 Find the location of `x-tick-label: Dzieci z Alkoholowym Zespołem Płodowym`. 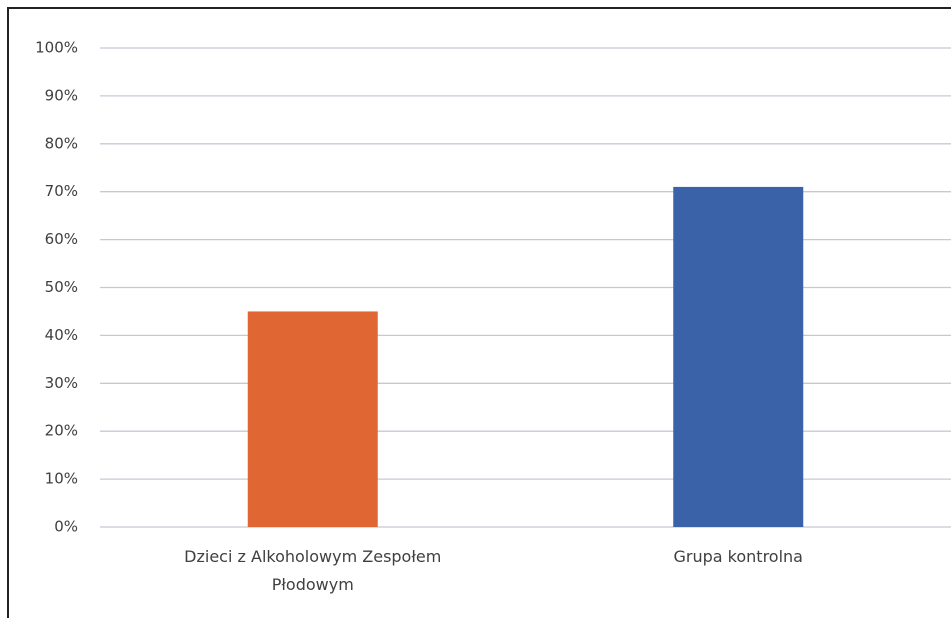

x-tick-label: Dzieci z Alkoholowym Zespołem Płodowym is located at coordinates (313, 570).